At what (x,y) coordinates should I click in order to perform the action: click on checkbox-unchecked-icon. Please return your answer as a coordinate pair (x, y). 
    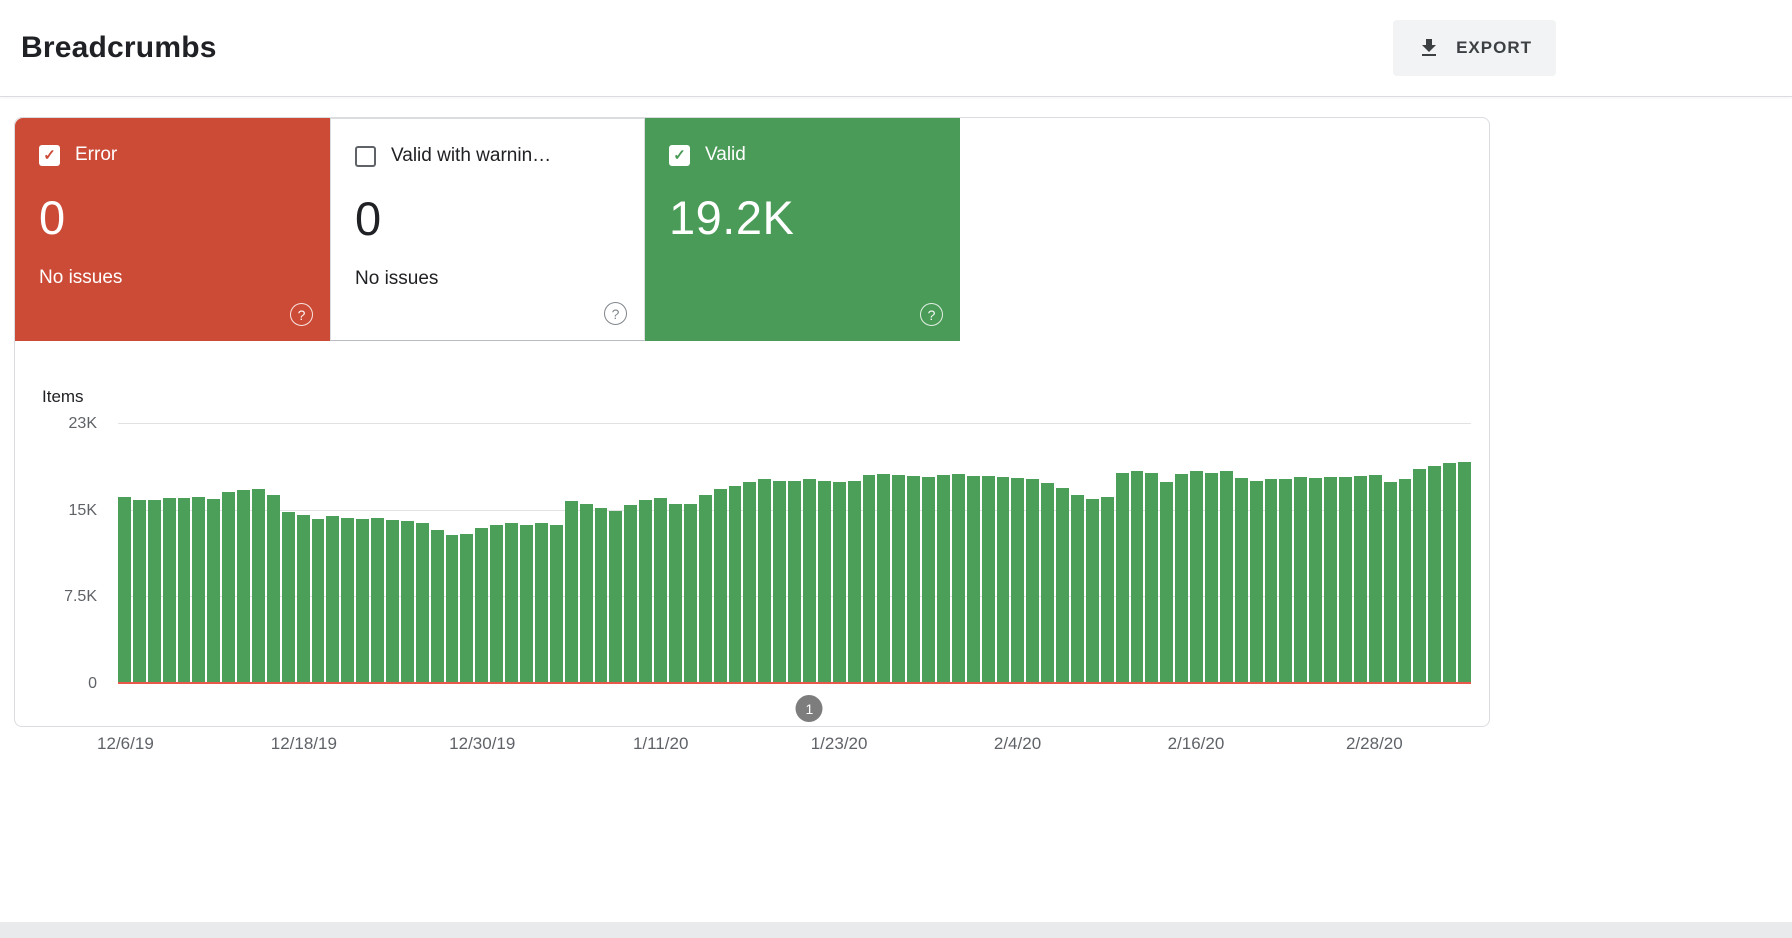
    Looking at the image, I should click on (365, 156).